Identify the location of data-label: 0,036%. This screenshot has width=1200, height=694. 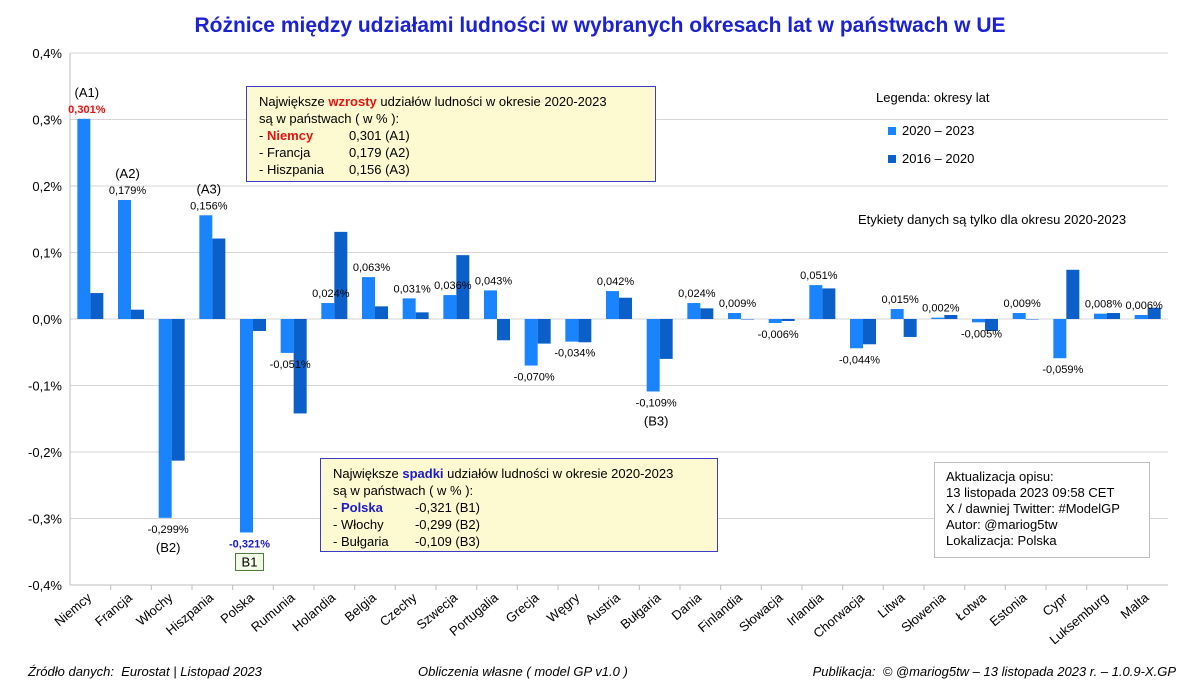
(453, 286).